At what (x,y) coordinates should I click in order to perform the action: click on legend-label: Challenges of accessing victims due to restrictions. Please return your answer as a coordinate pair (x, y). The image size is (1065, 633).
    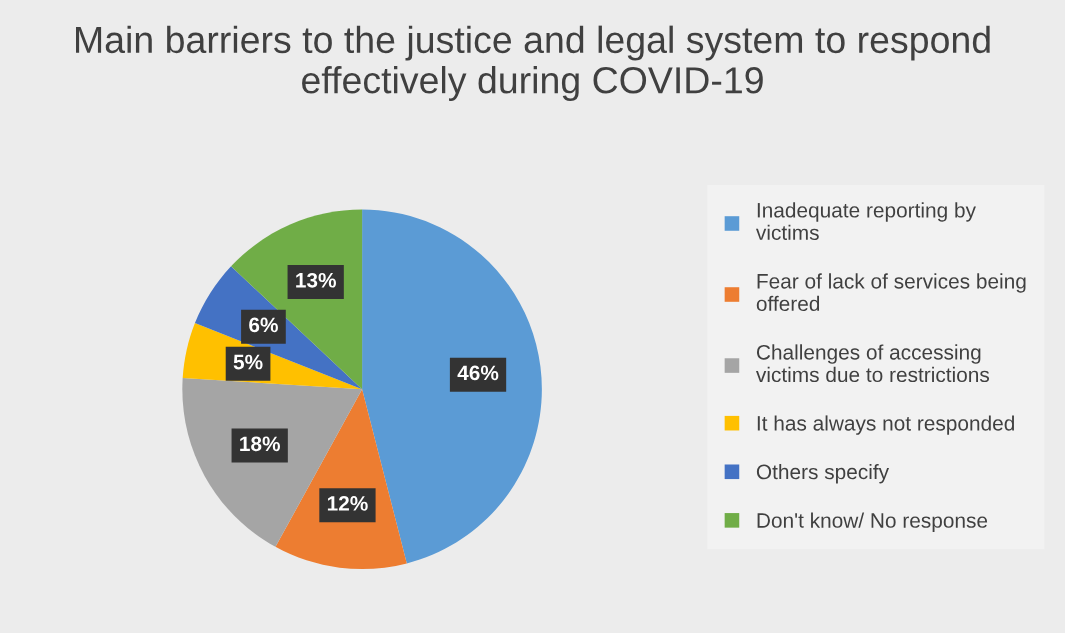
    Looking at the image, I should click on (872, 363).